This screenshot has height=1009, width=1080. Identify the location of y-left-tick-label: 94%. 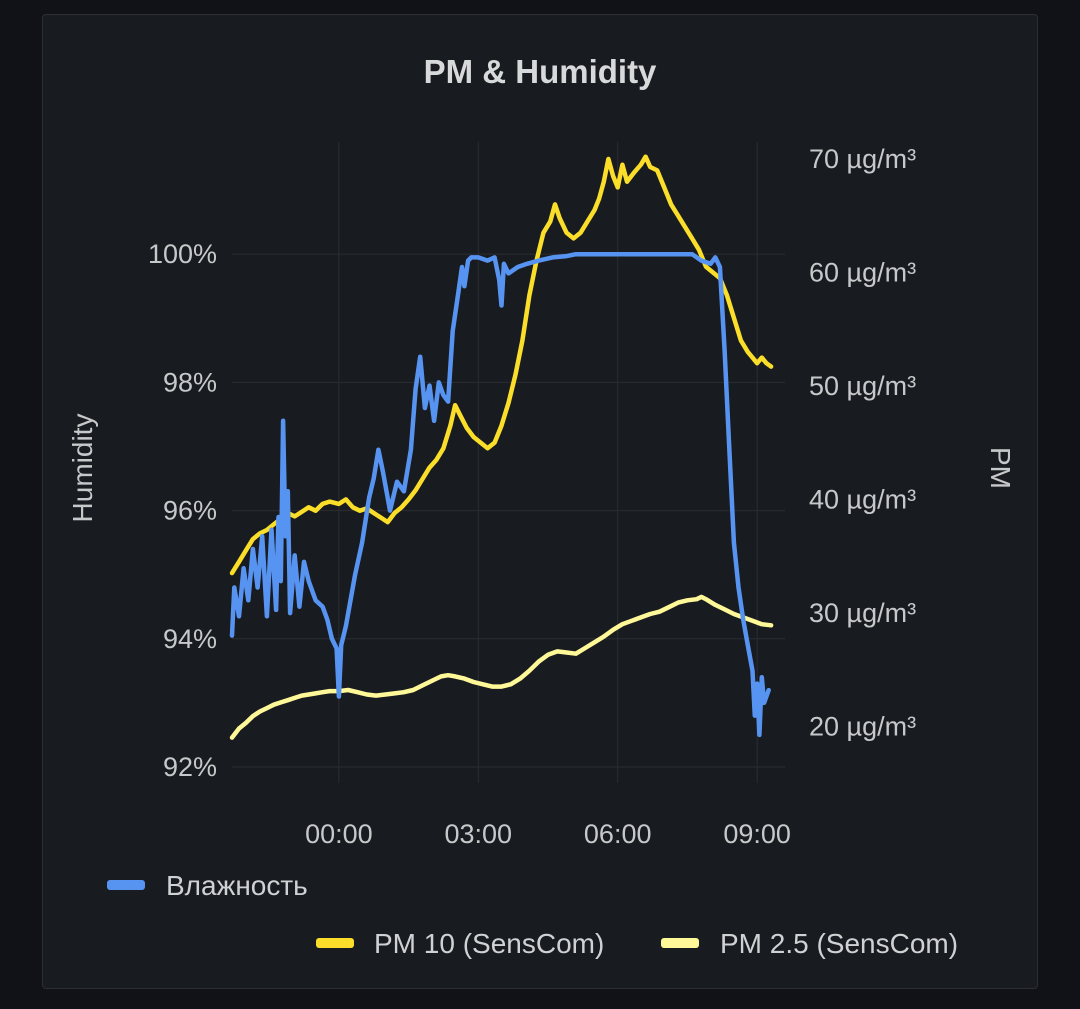
(190, 639).